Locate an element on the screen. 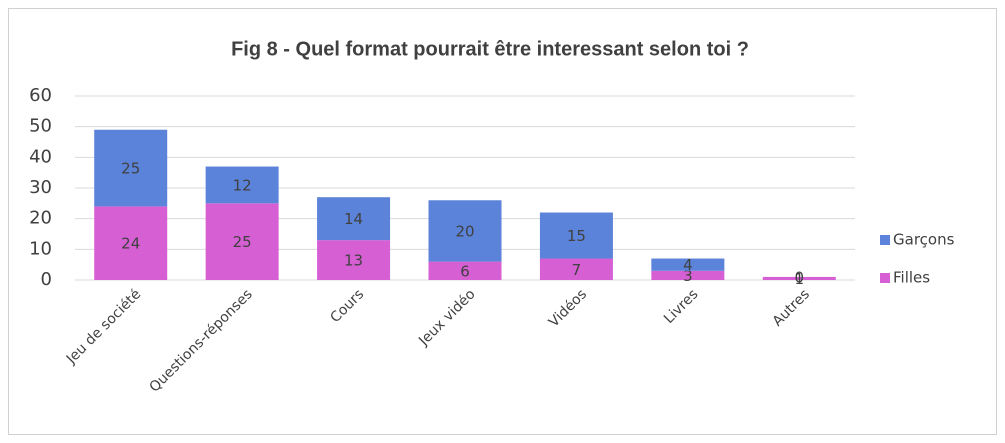 This screenshot has height=443, width=1005. data-label: 6 is located at coordinates (465, 271).